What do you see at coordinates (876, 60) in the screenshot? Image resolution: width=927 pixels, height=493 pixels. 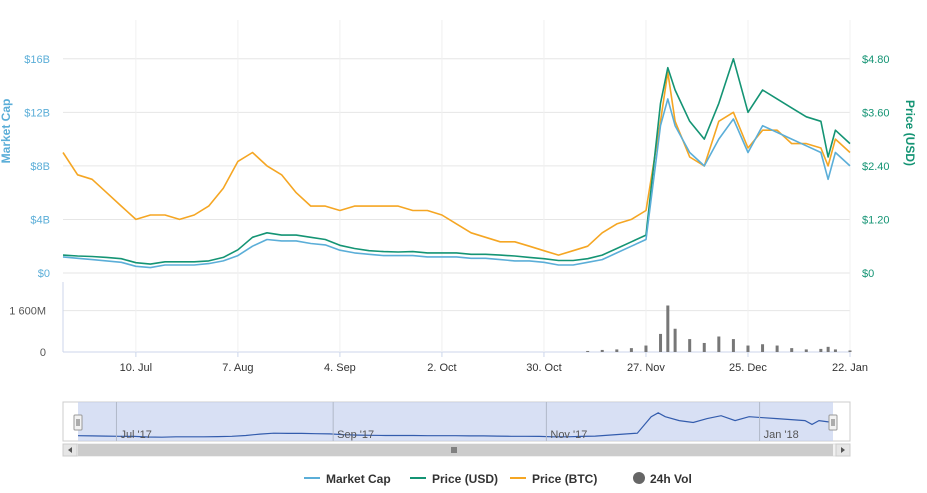 I see `right-axis-tick-label: $4.80` at bounding box center [876, 60].